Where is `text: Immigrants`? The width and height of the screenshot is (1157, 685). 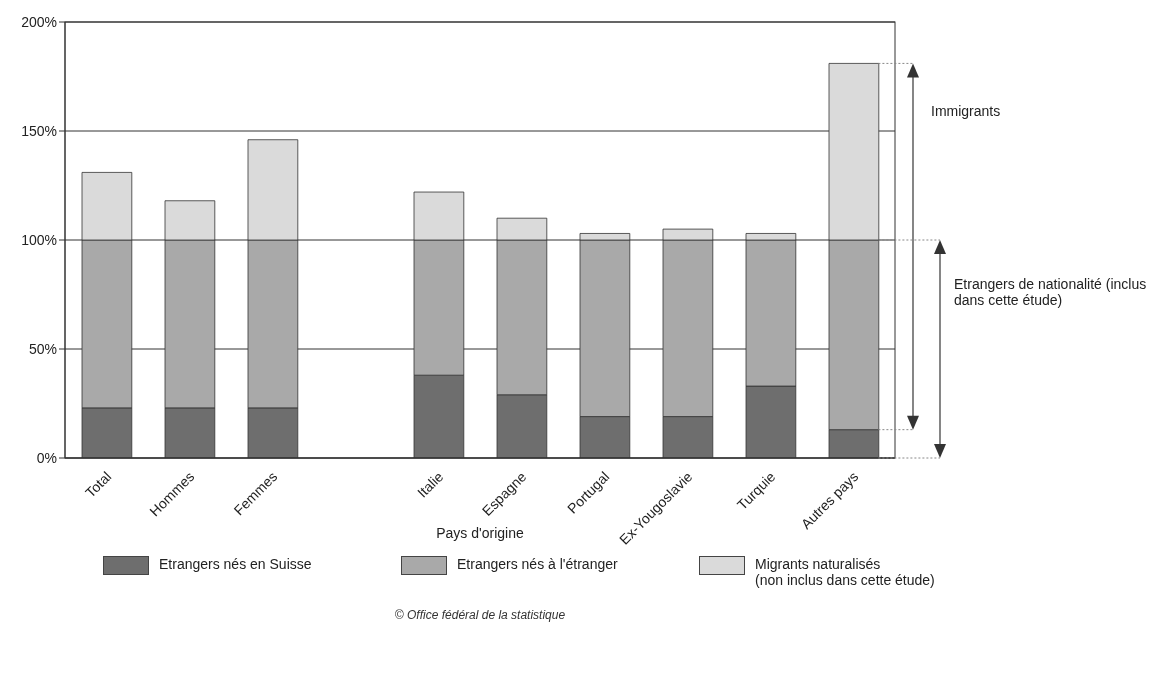
text: Immigrants is located at coordinates (966, 111).